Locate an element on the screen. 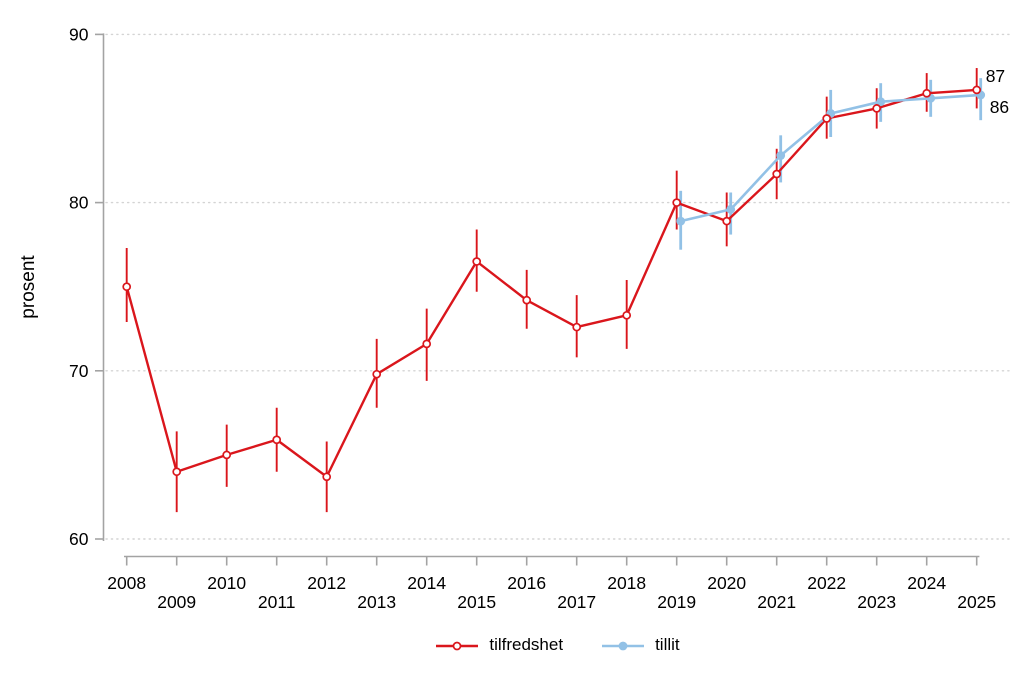  x-tick-label: 2021 is located at coordinates (776, 602).